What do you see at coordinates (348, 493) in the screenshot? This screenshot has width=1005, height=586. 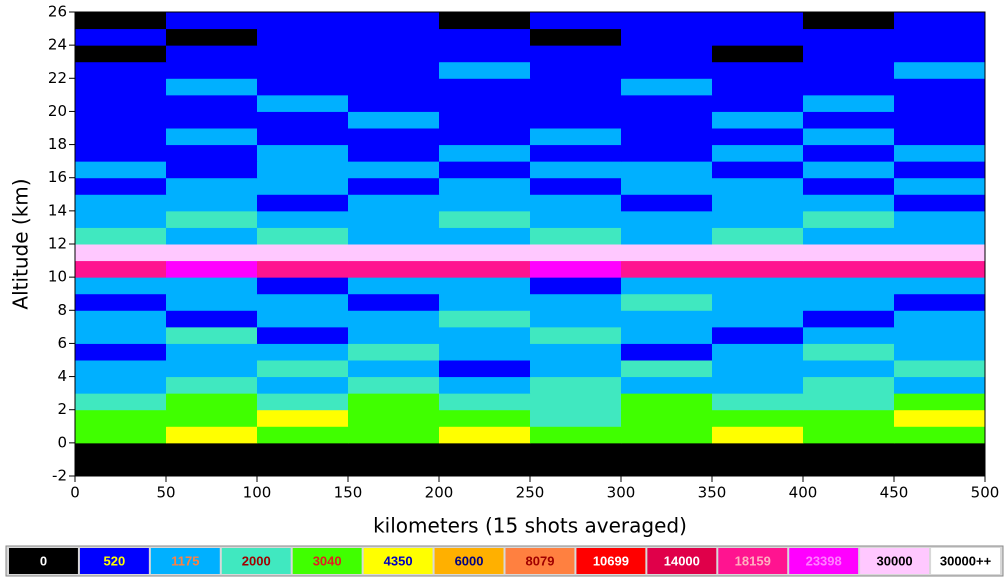 I see `x-tick-label: 150` at bounding box center [348, 493].